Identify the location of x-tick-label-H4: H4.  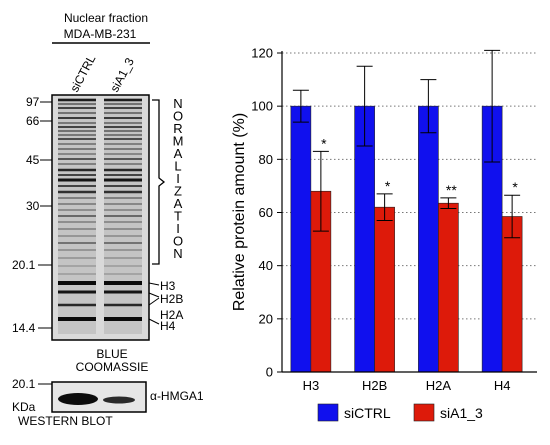
(502, 385).